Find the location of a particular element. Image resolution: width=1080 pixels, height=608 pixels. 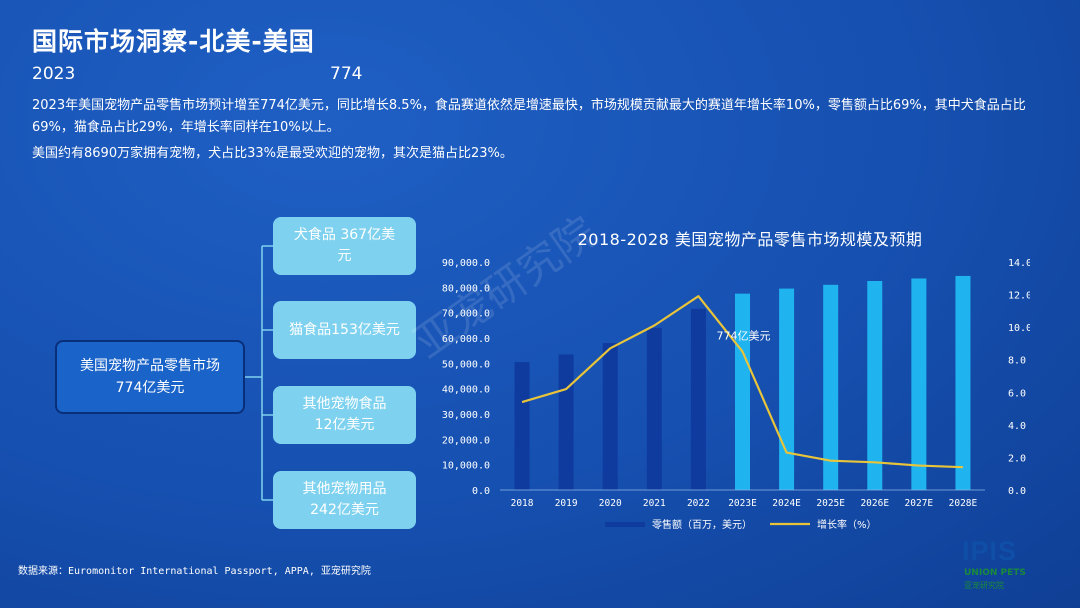

tree-child-box: 猫食品153亿美元 is located at coordinates (344, 330).